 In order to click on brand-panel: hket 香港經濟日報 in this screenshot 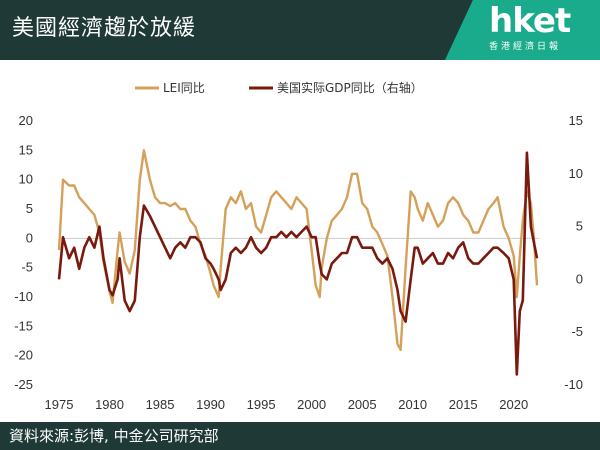, I will do `click(522, 30)`.